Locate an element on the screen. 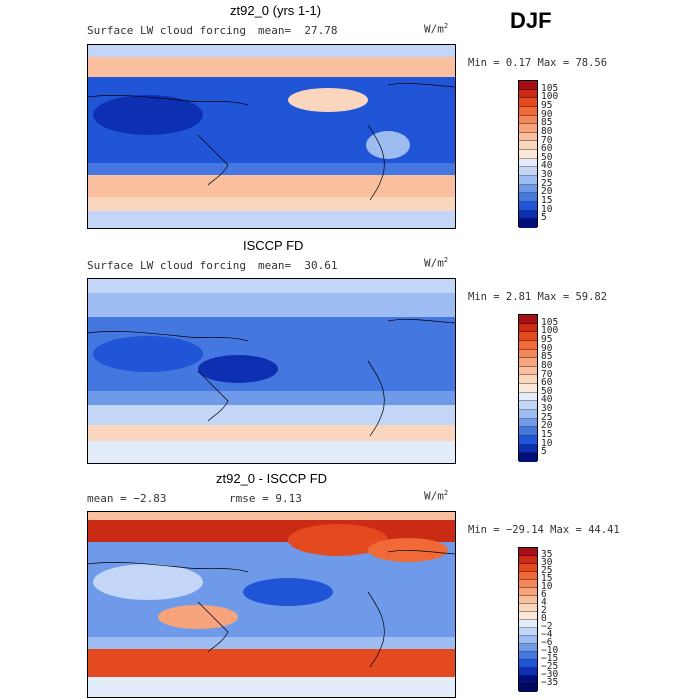 Image resolution: width=700 pixels, height=700 pixels. panel-1-minmax: Min = 0.17 Max = 78.56 is located at coordinates (538, 63).